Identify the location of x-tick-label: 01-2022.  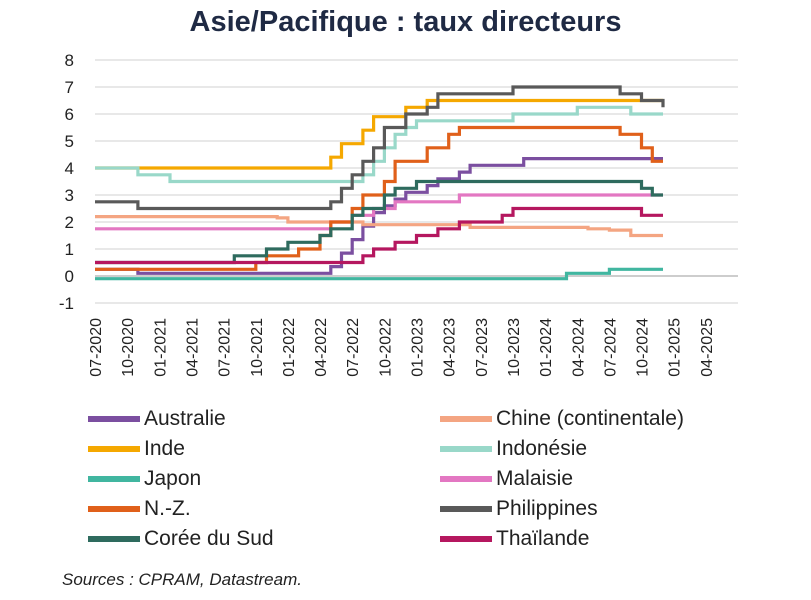
(289, 347).